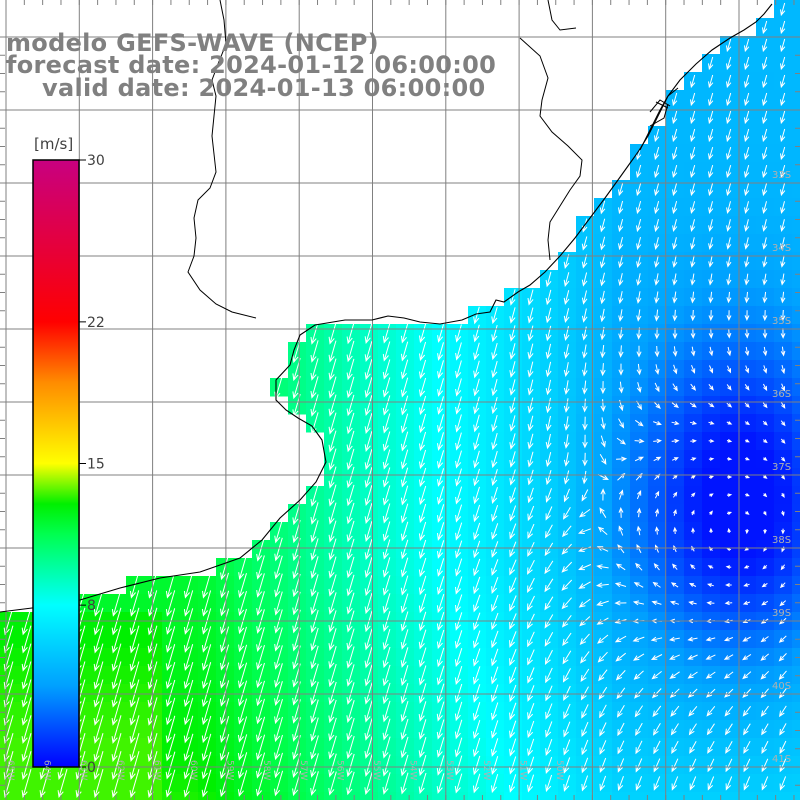  What do you see at coordinates (230, 770) in the screenshot?
I see `longitude-label: 59W` at bounding box center [230, 770].